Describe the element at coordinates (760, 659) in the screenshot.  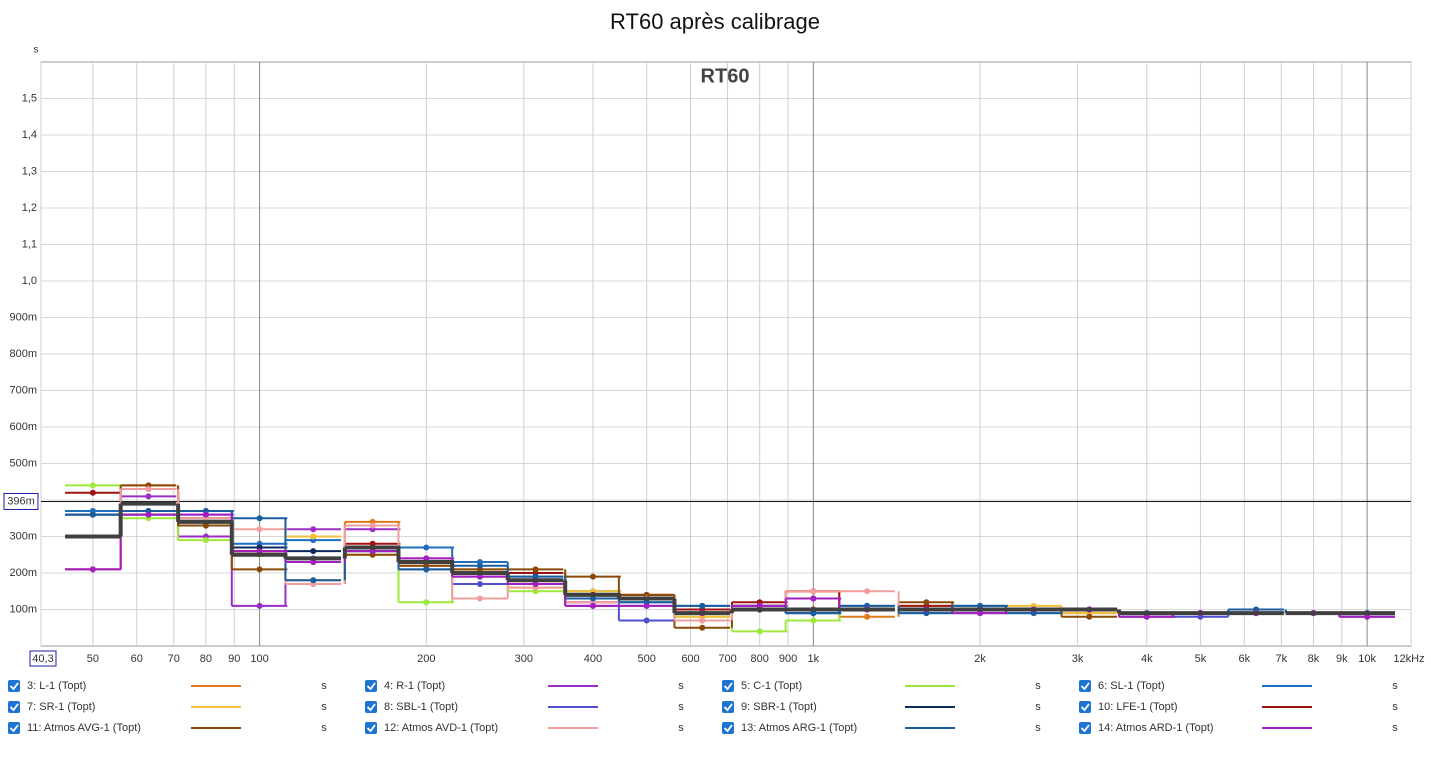
I see `x-tick-label: 800` at that location.